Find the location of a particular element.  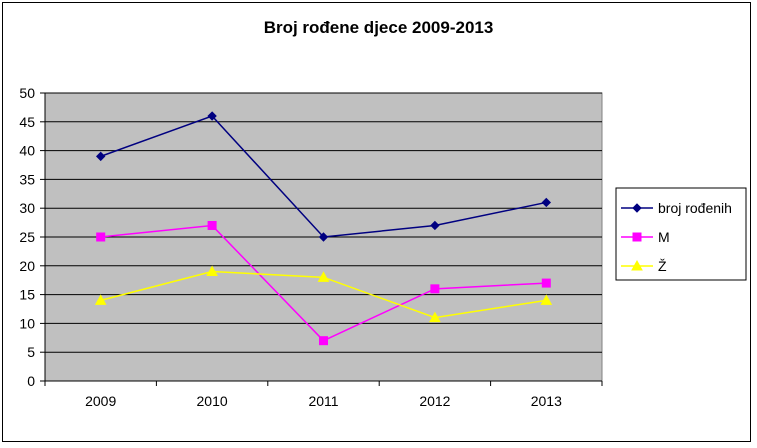

x-tick-label: 2011 is located at coordinates (323, 401).